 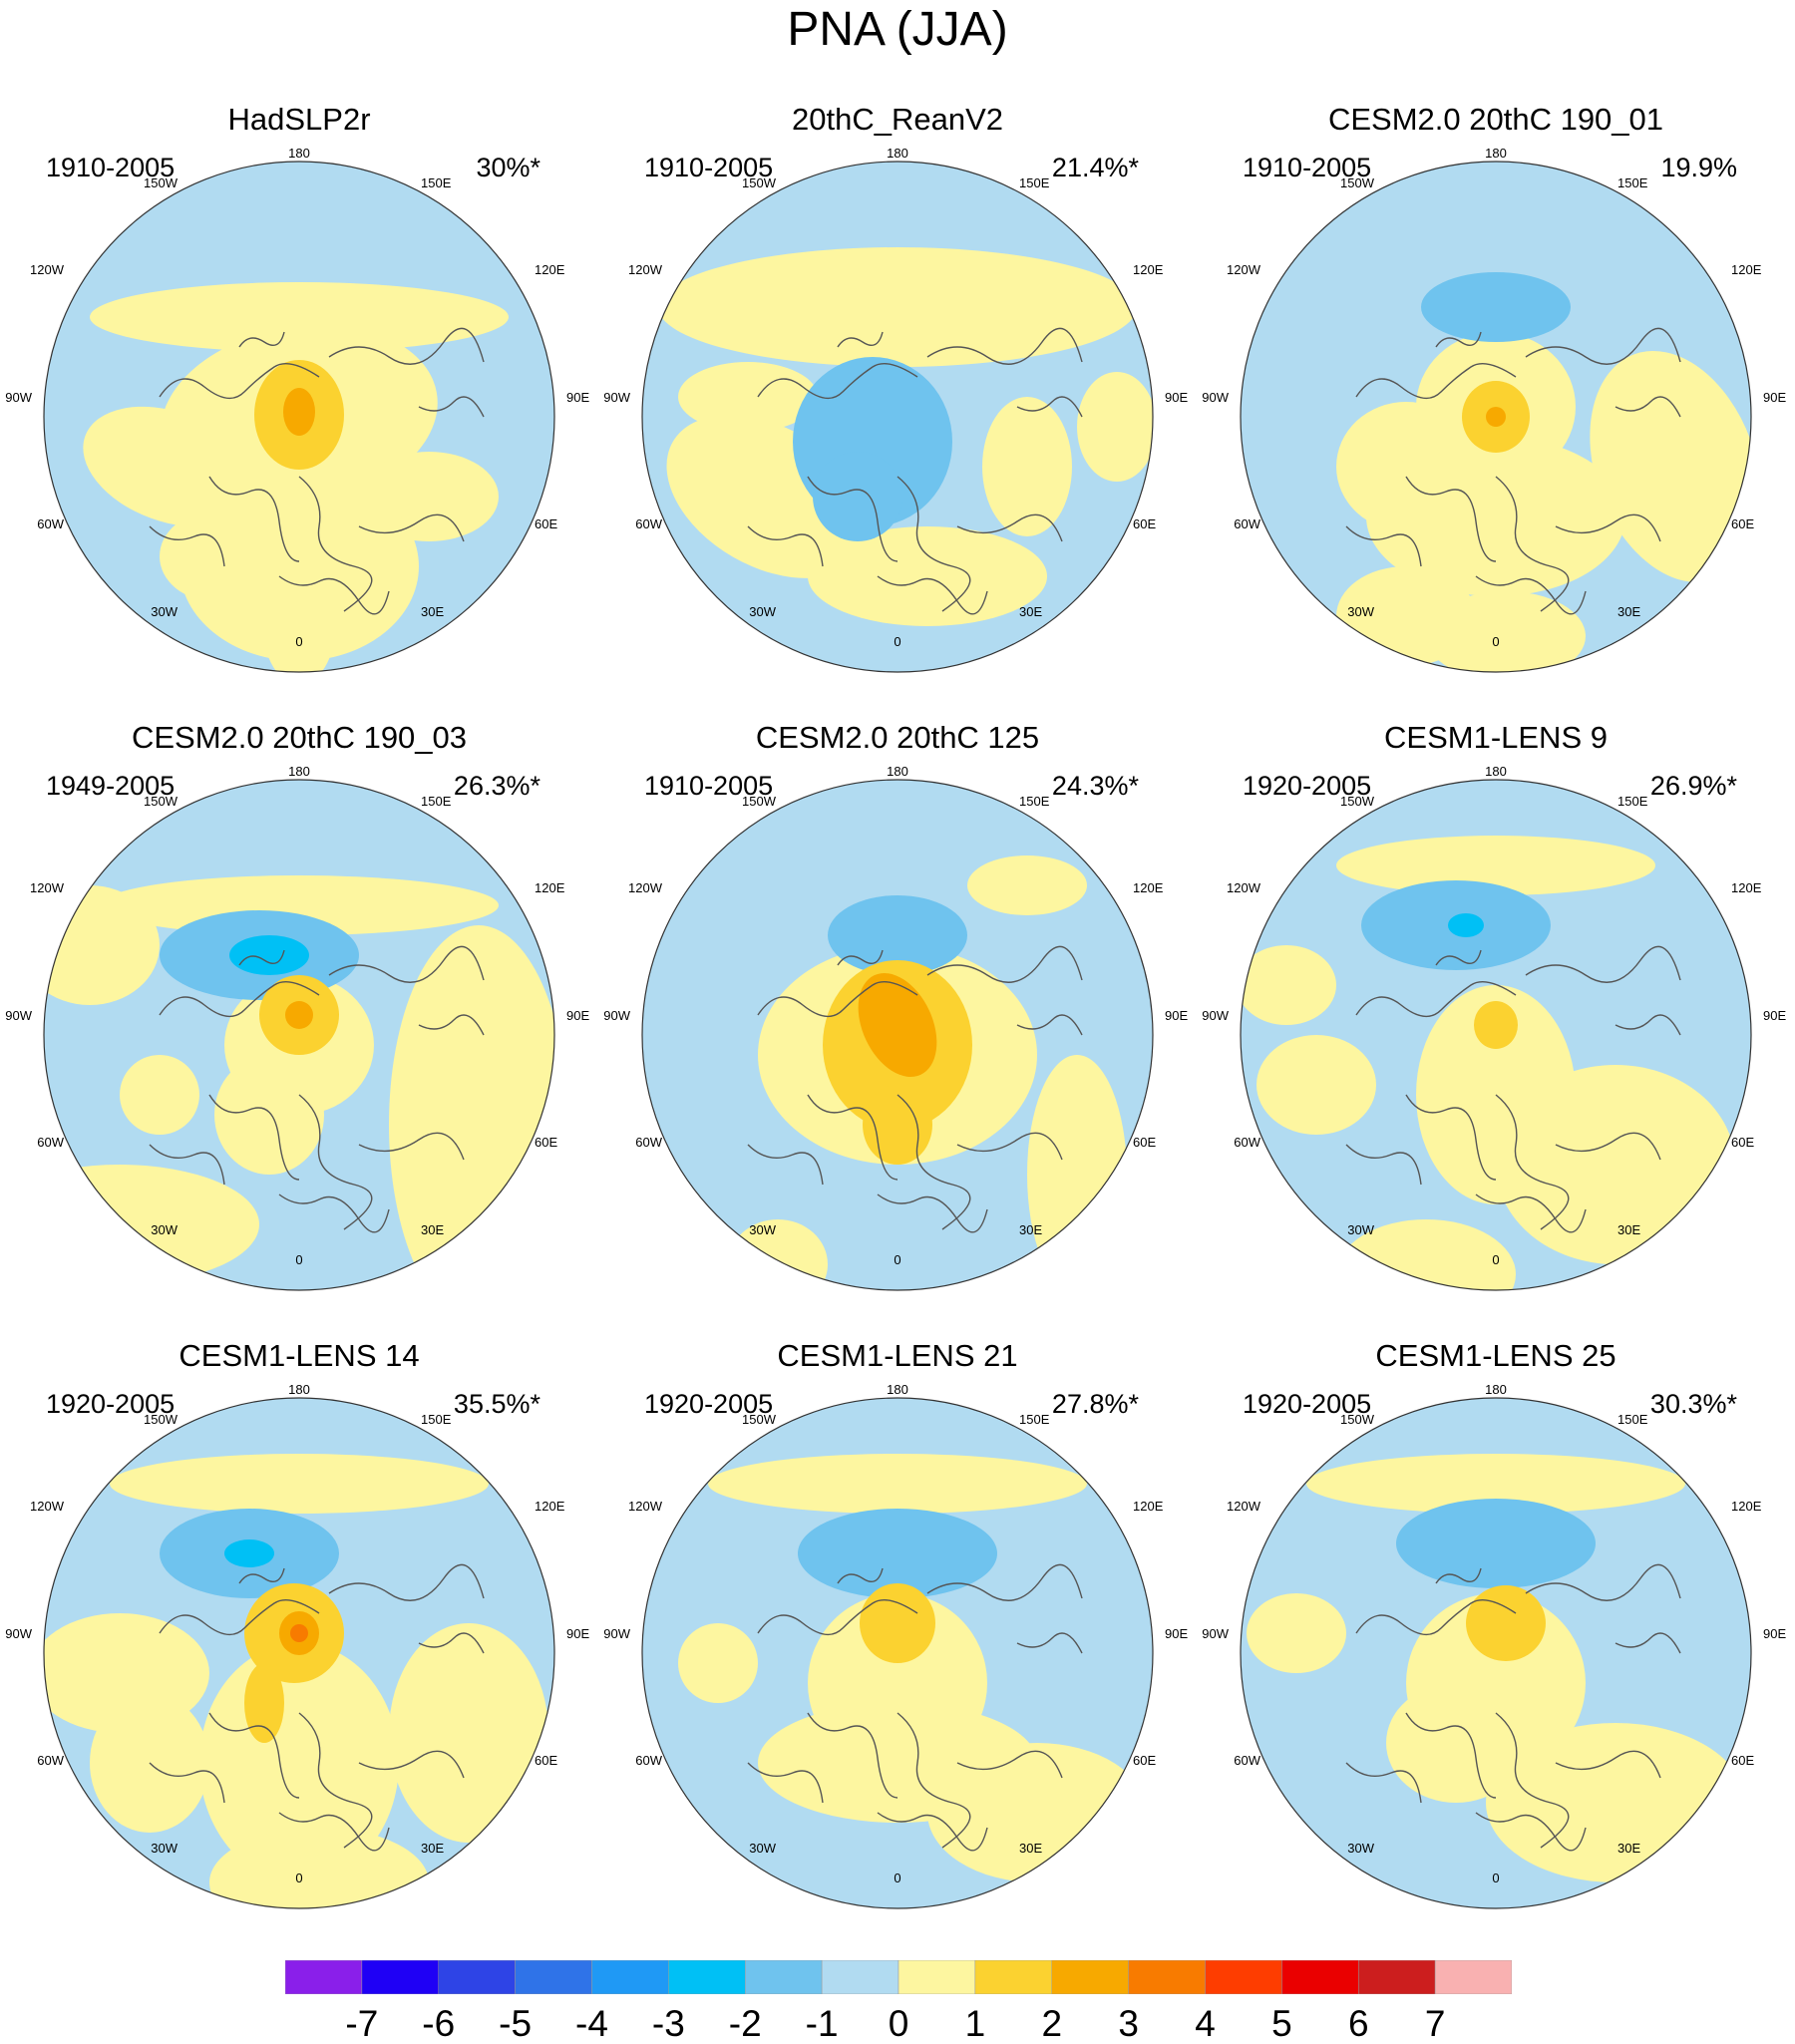 What do you see at coordinates (362, 2023) in the screenshot?
I see `colorbar-label: -7` at bounding box center [362, 2023].